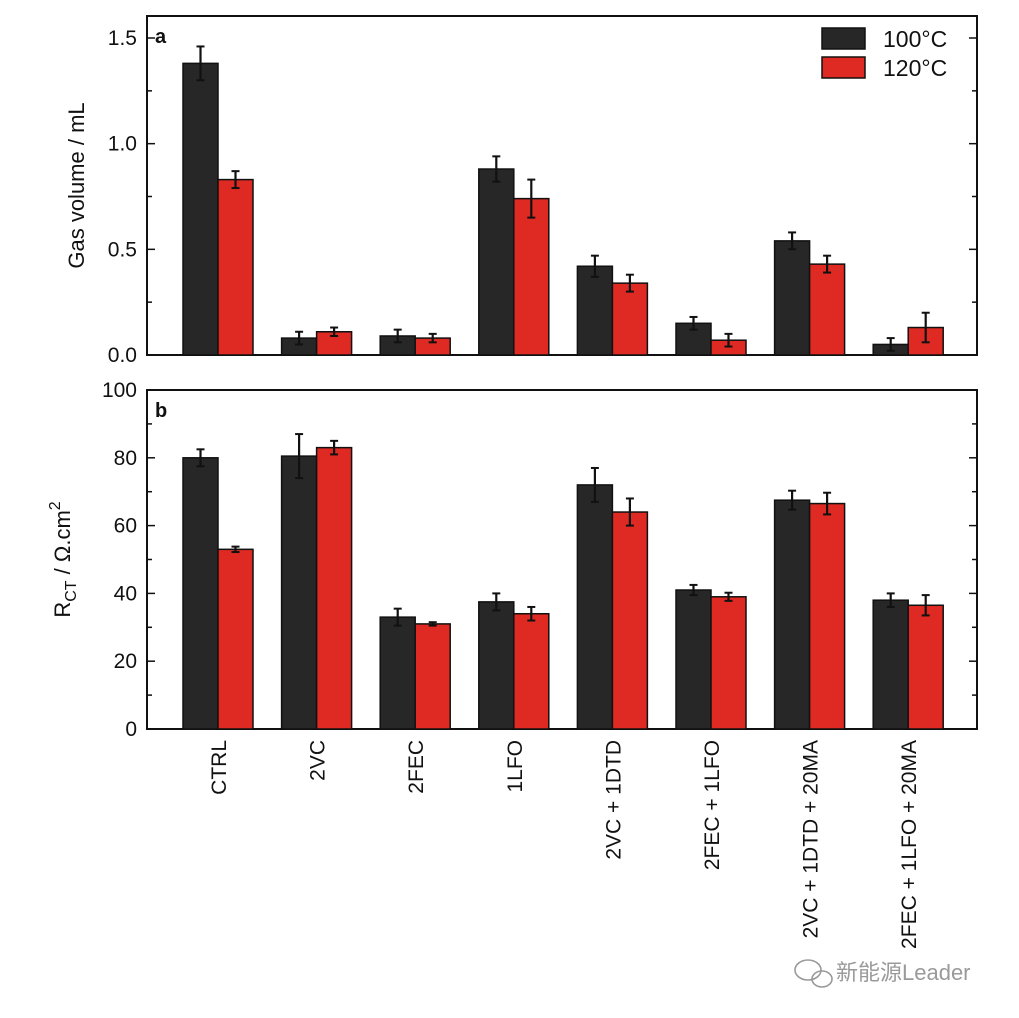 This screenshot has width=1019, height=1018. I want to click on x-category-label: 2VC + 1DTD + 20MA, so click(811, 839).